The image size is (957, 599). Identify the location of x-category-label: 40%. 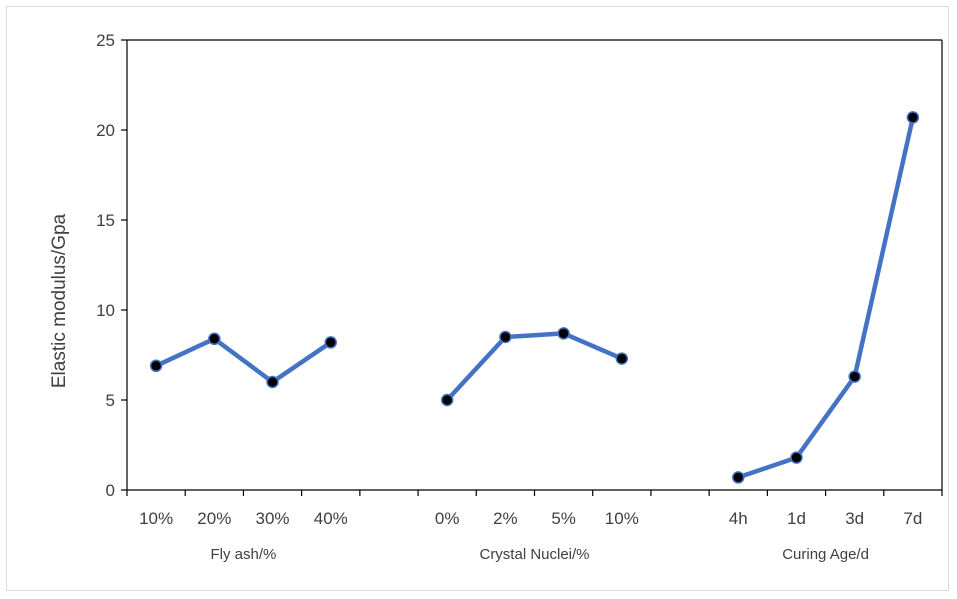
(331, 518).